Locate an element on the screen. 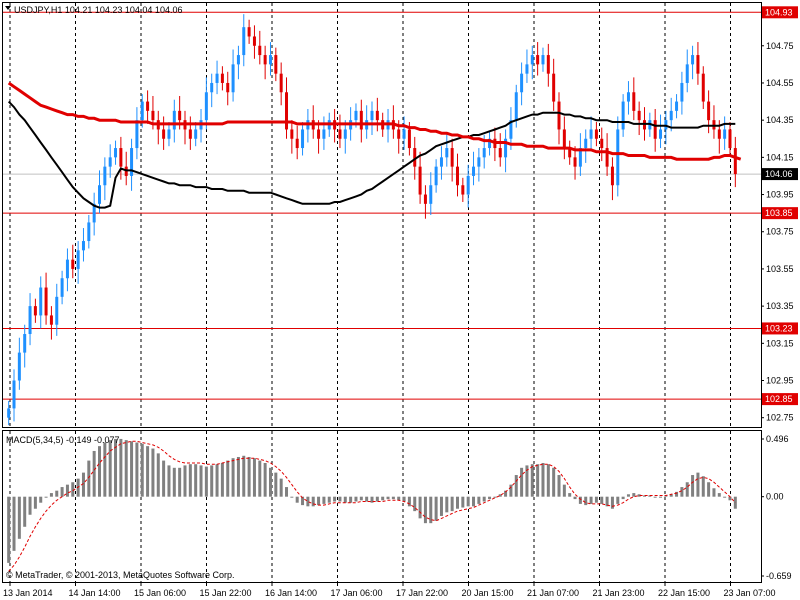  price-level-tag-label: 103.85 is located at coordinates (779, 213).